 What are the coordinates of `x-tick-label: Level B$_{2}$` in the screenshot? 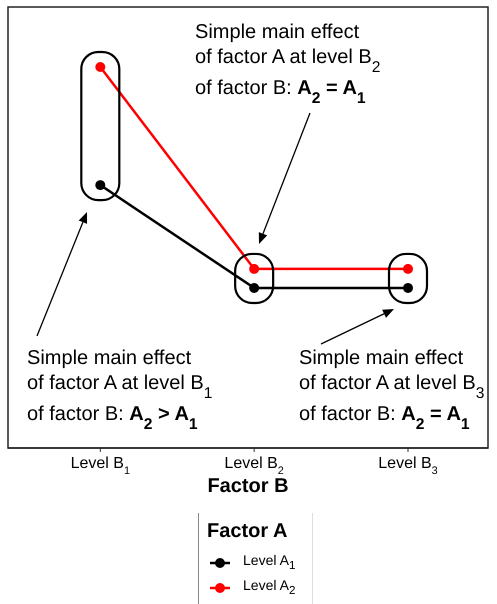 It's located at (254, 466).